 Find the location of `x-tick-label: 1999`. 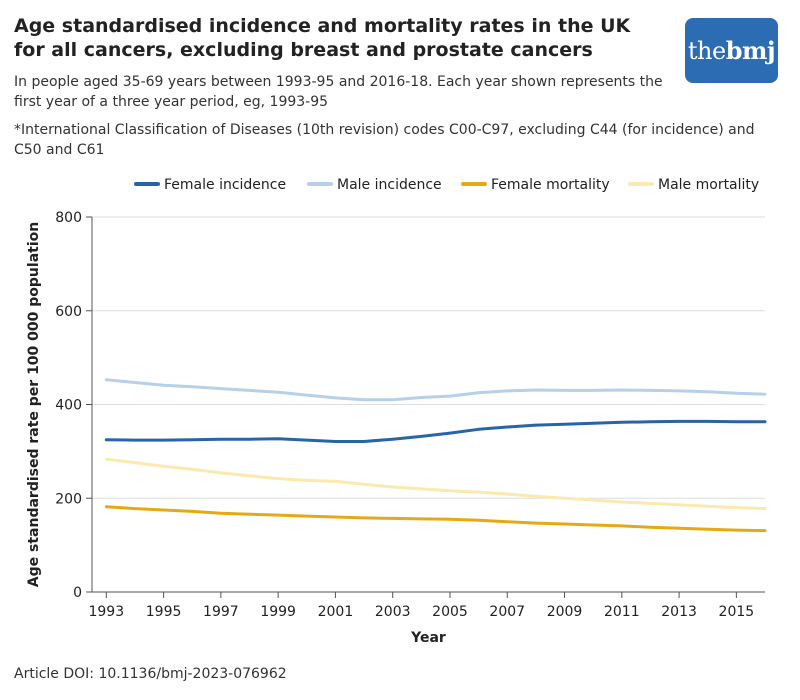

x-tick-label: 1999 is located at coordinates (278, 612).